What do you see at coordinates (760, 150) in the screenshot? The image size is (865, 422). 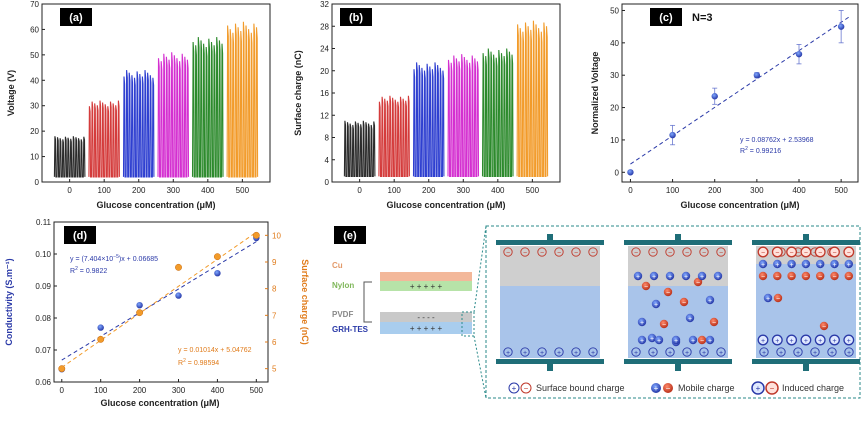 I see `r-squared: R2 = 0.99216` at bounding box center [760, 150].